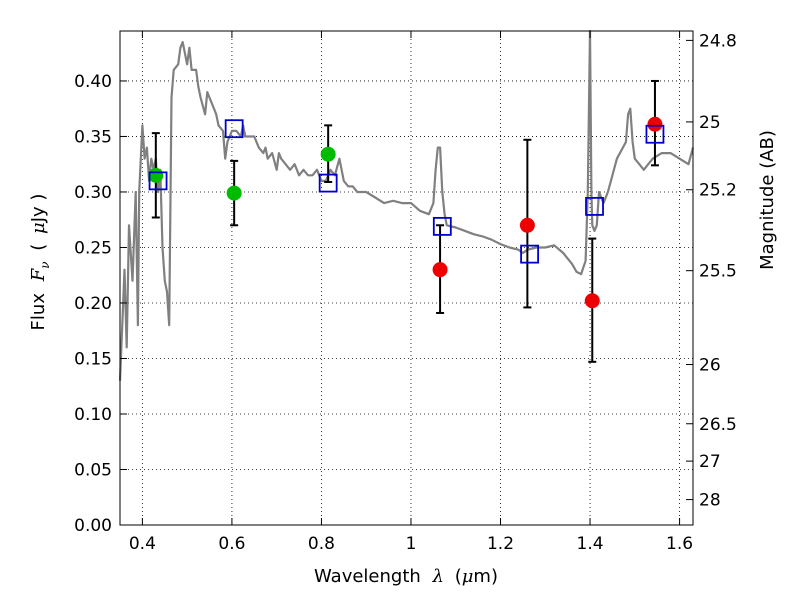 Image resolution: width=800 pixels, height=600 pixels. Describe the element at coordinates (710, 462) in the screenshot. I see `y2-tick-label: 27` at that location.